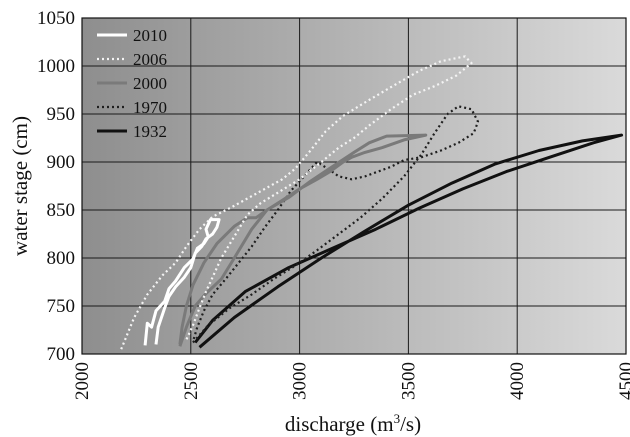 Image resolution: width=630 pixels, height=437 pixels. What do you see at coordinates (61, 114) in the screenshot?
I see `y-tick-label: 950` at bounding box center [61, 114].